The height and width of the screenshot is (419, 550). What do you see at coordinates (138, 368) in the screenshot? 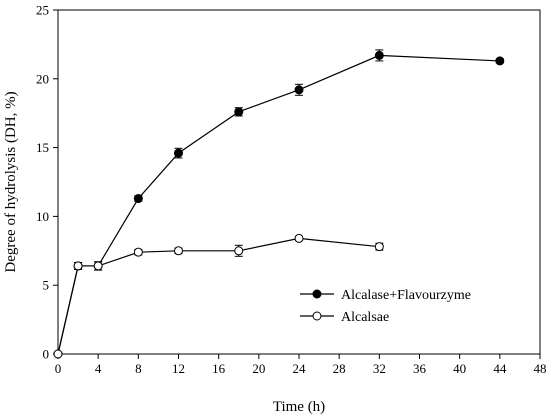
I see `x-tick-label: 8` at bounding box center [138, 368].